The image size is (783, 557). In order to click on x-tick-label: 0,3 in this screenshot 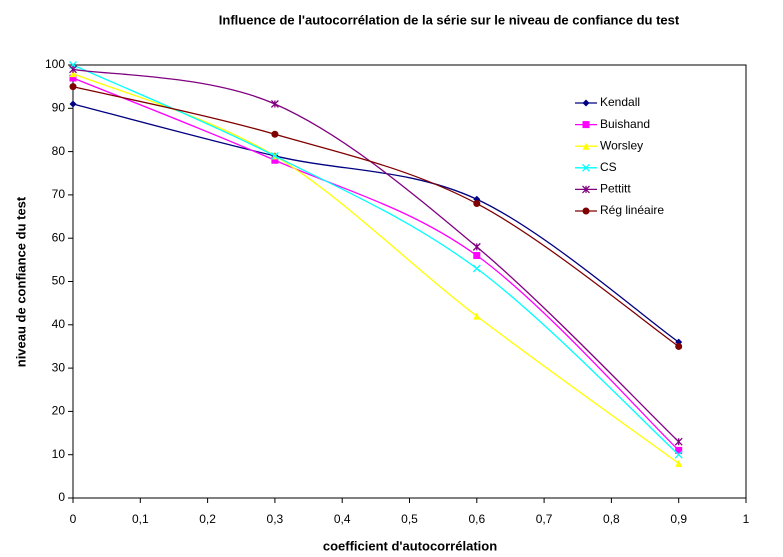, I will do `click(275, 519)`.